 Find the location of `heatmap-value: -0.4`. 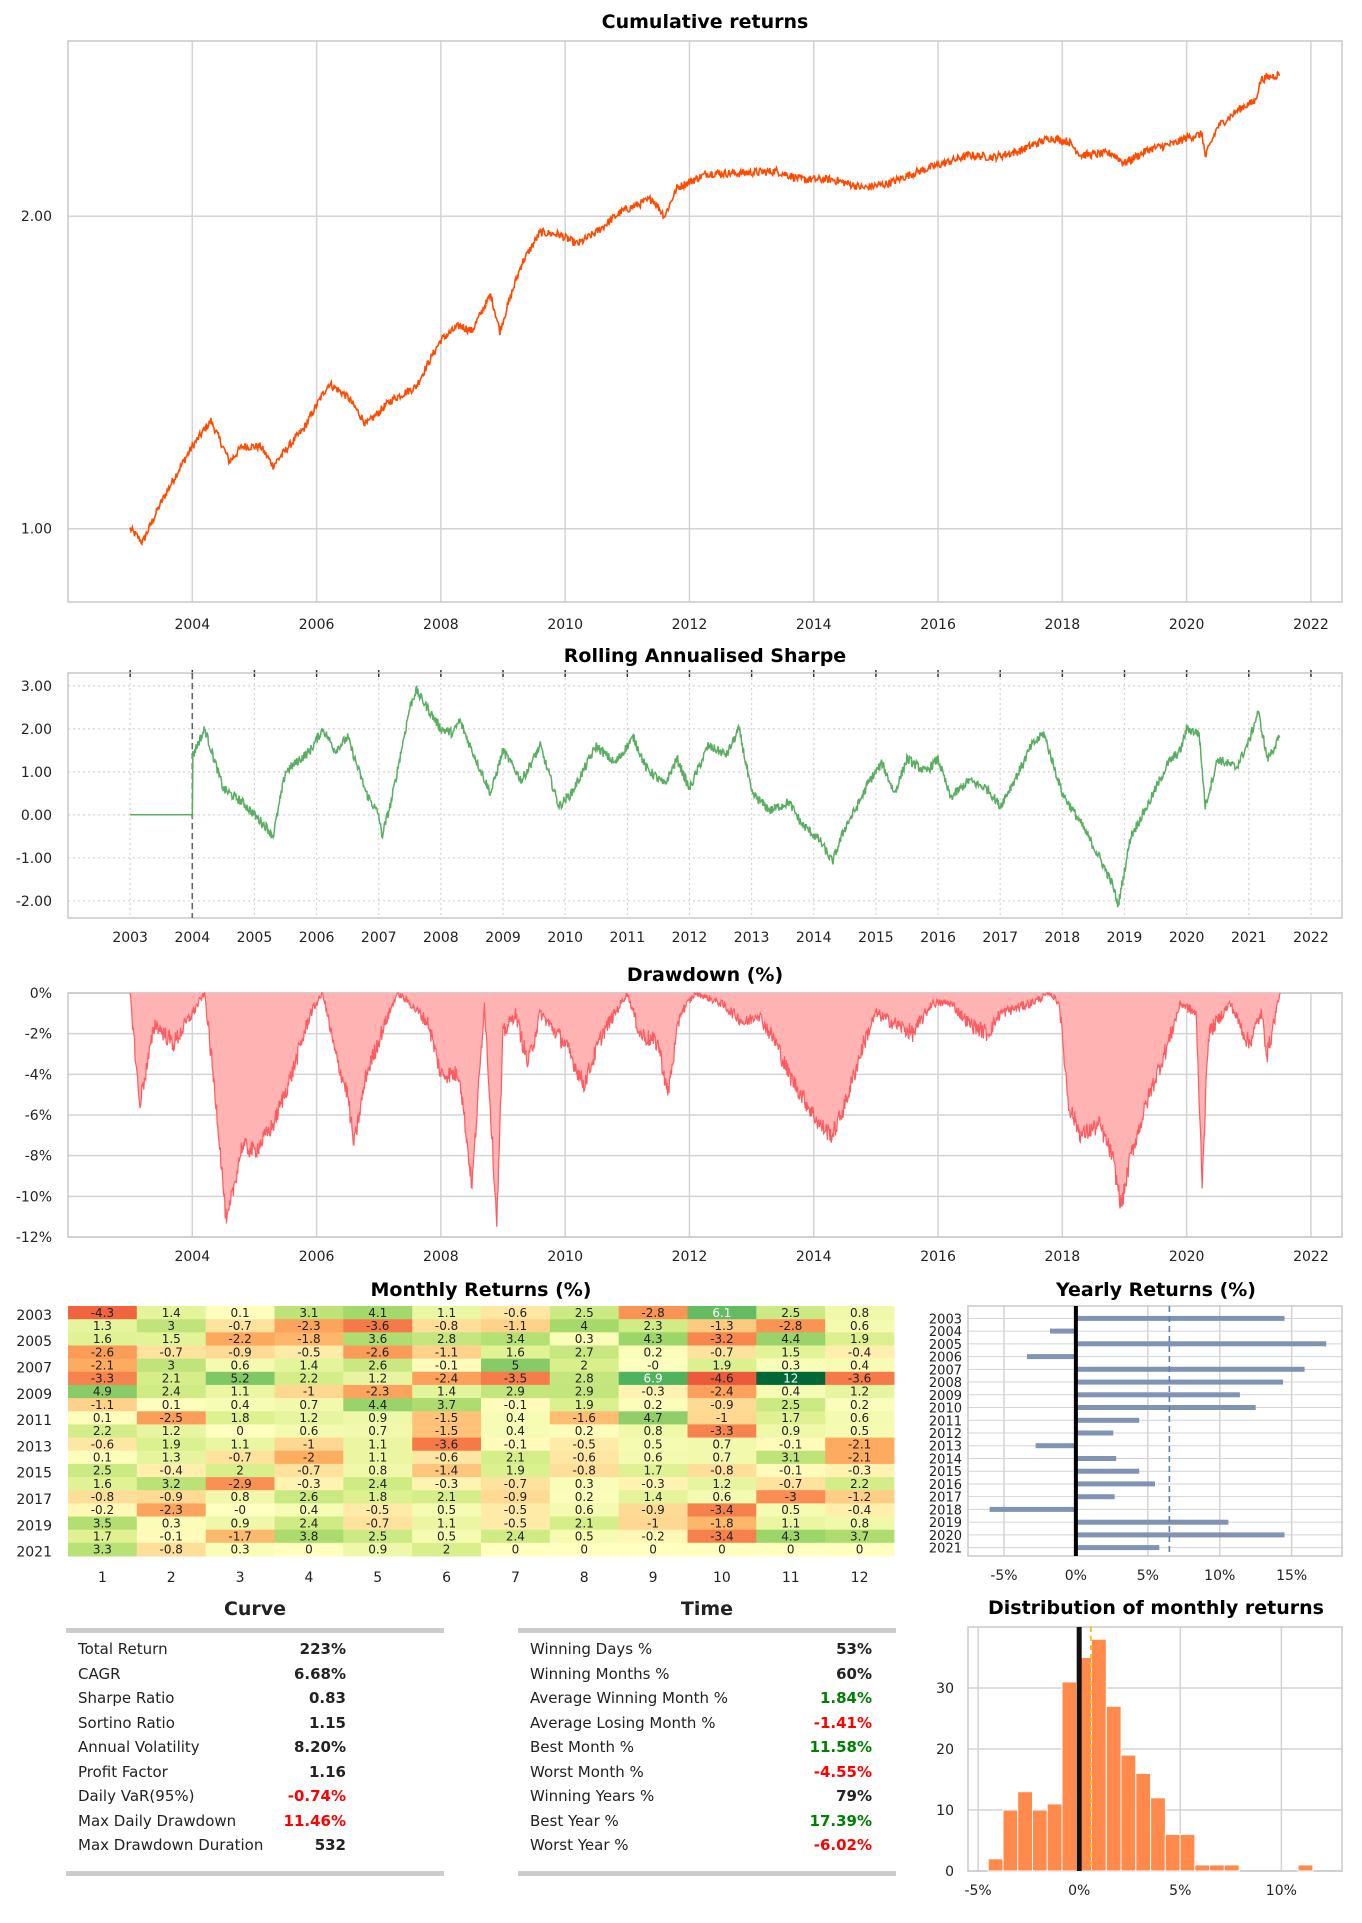

heatmap-value: -0.4 is located at coordinates (171, 1471).